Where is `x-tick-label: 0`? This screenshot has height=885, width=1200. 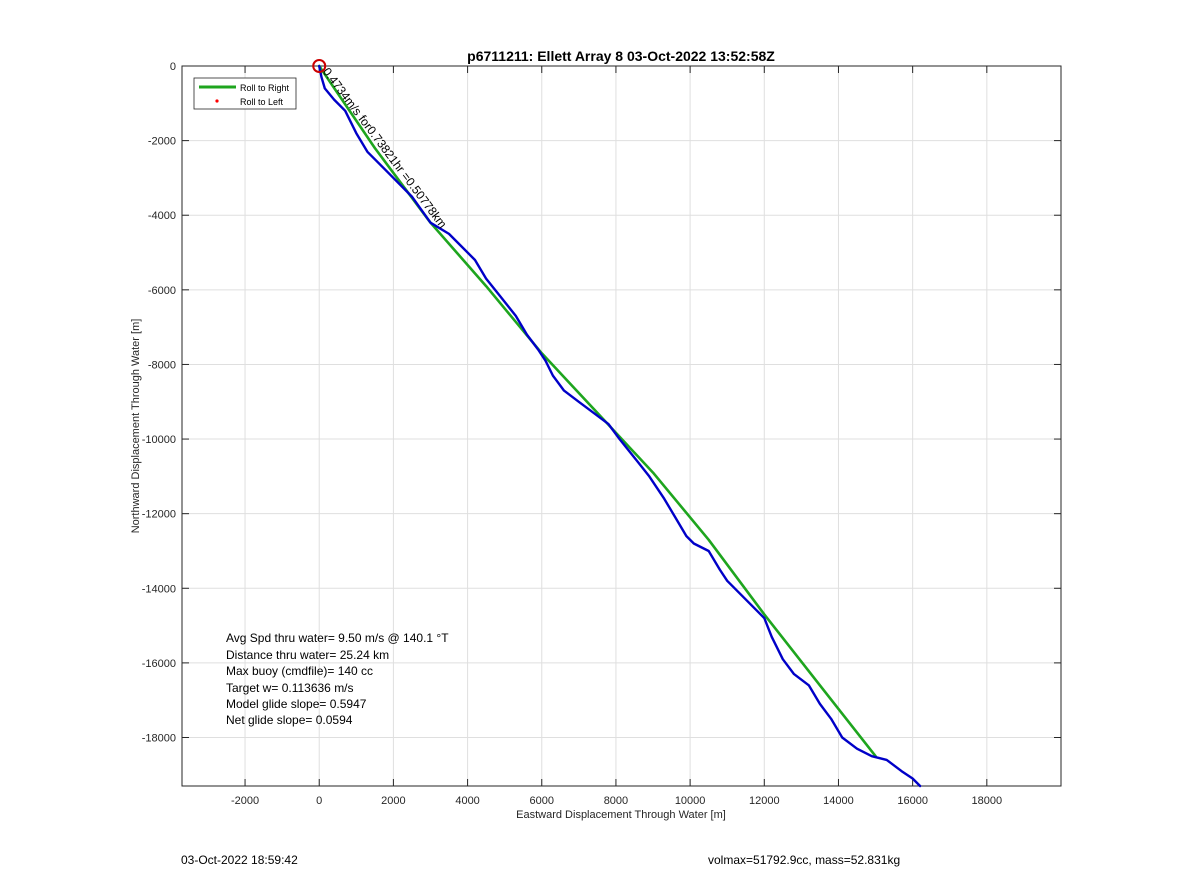
x-tick-label: 0 is located at coordinates (319, 801).